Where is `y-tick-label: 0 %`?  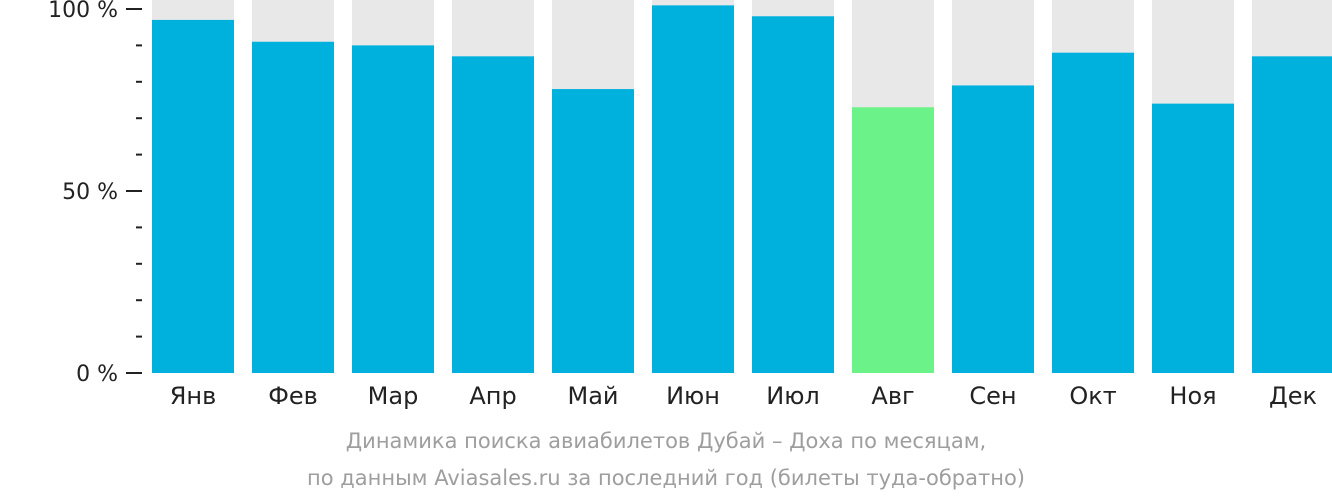
y-tick-label: 0 % is located at coordinates (97, 374).